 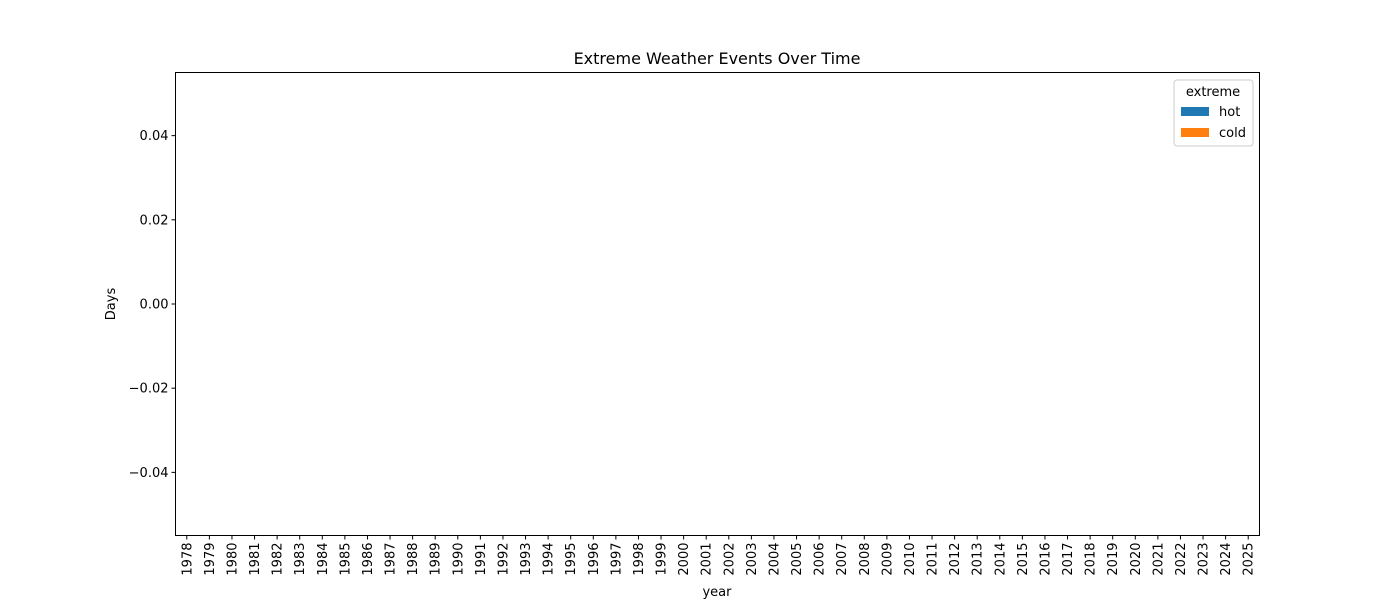 What do you see at coordinates (436, 559) in the screenshot?
I see `x-tick-label: 1989` at bounding box center [436, 559].